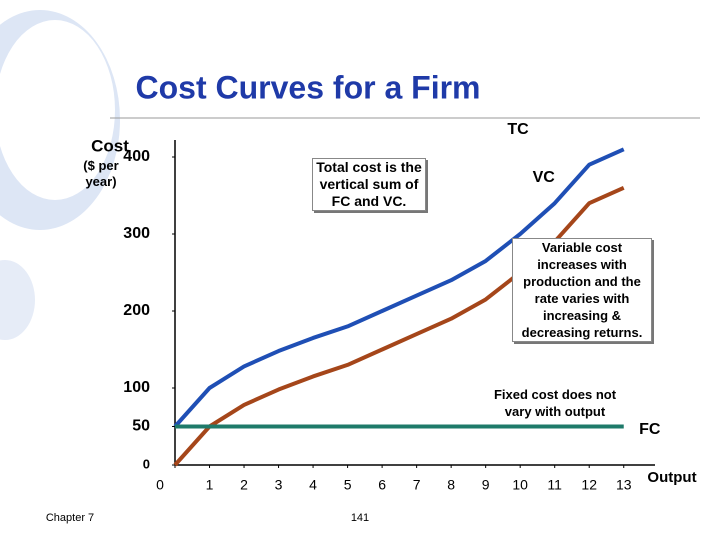 The height and width of the screenshot is (540, 720). Describe the element at coordinates (348, 485) in the screenshot. I see `x-tick-label: 5` at that location.